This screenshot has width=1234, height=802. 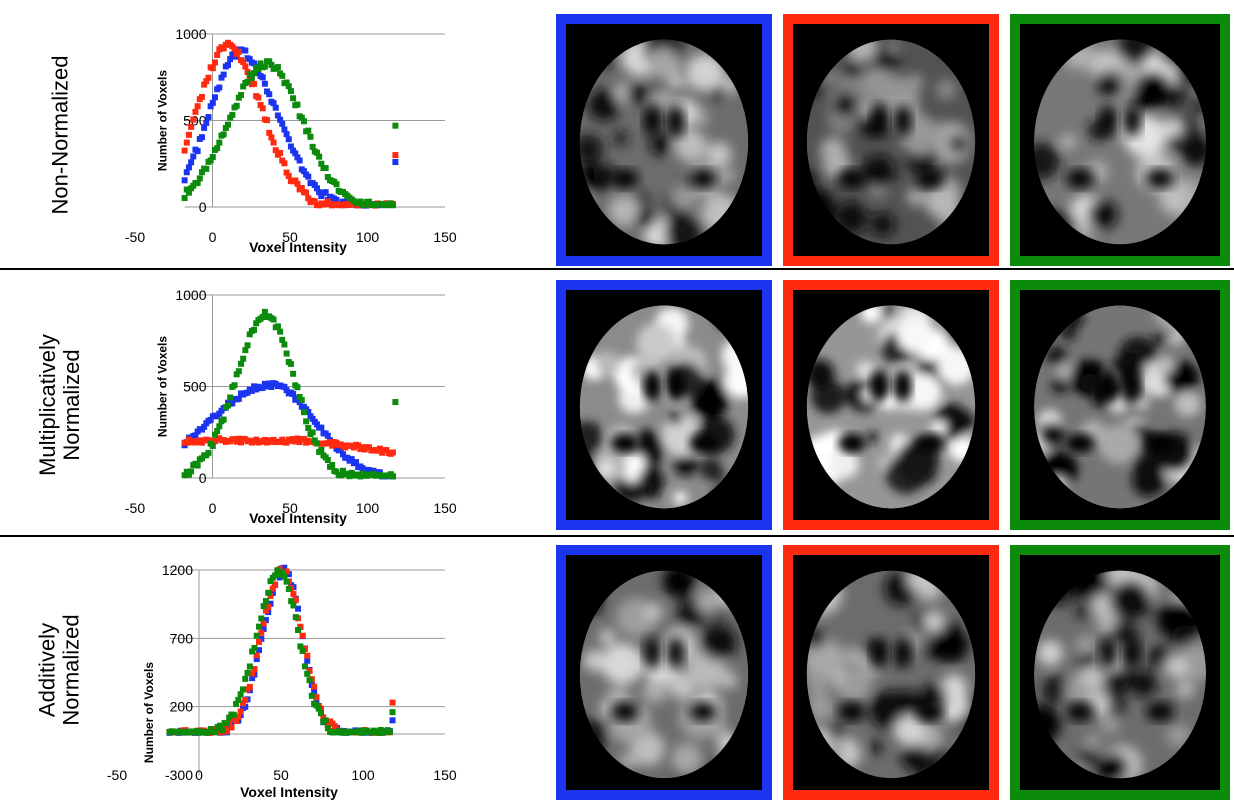 I want to click on x-tick-label: 50, so click(x=290, y=508).